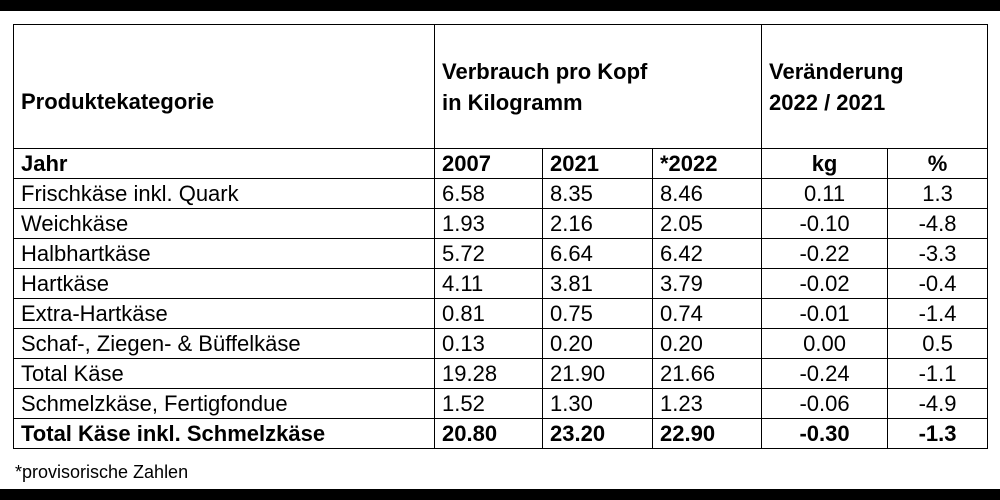 The width and height of the screenshot is (1000, 500). I want to click on year-2021-header: 2021, so click(597, 163).